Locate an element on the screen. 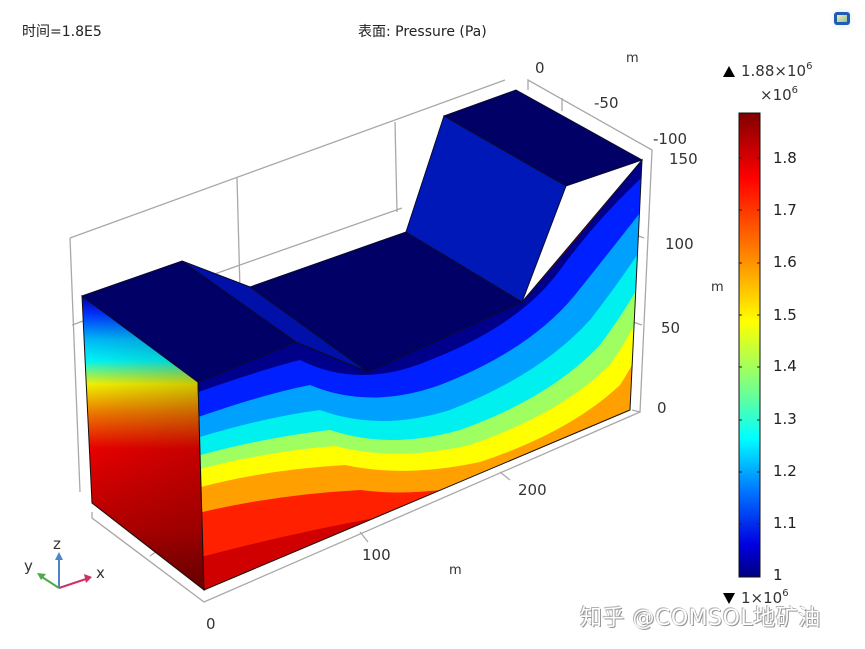 The height and width of the screenshot is (649, 865). y-axis-unit: m is located at coordinates (632, 58).